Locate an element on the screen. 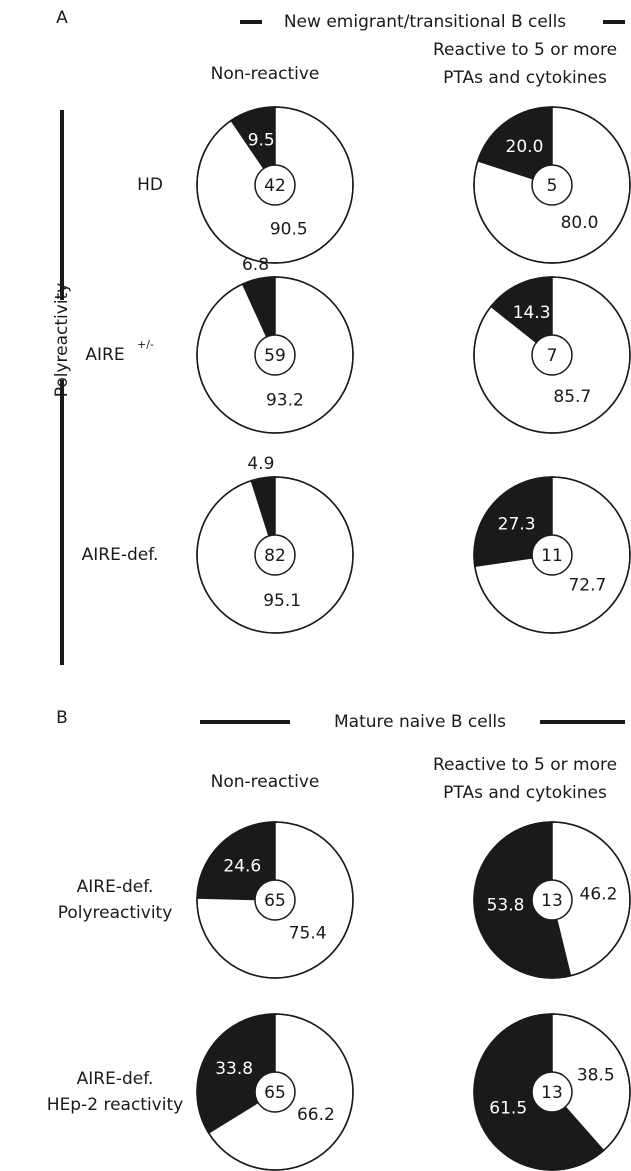  value-label: 14.3 is located at coordinates (532, 313).